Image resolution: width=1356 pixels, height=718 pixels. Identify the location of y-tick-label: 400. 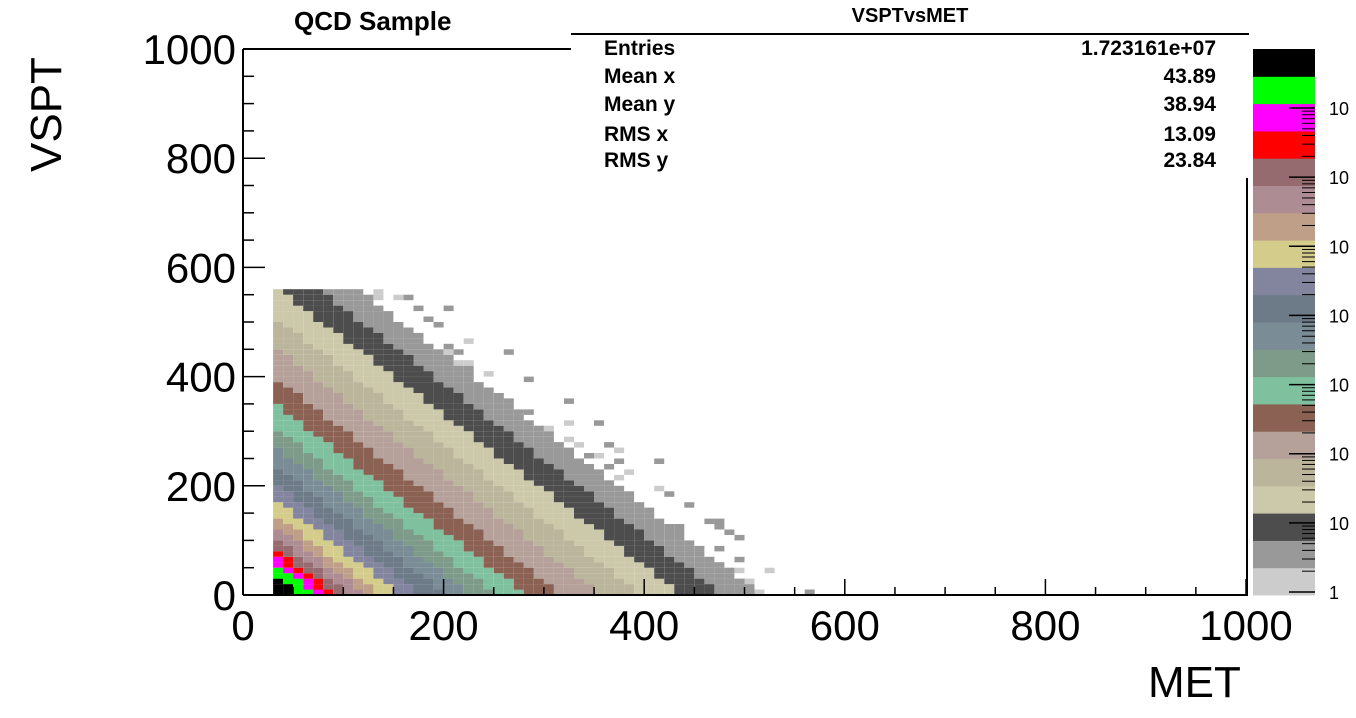
(201, 377).